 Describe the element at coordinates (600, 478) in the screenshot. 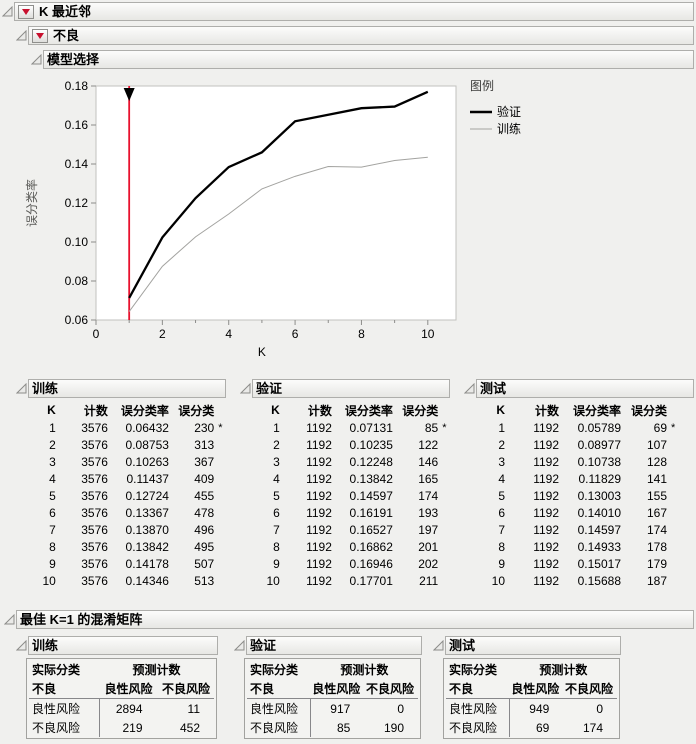

I see `rate-value: 0.11829` at that location.